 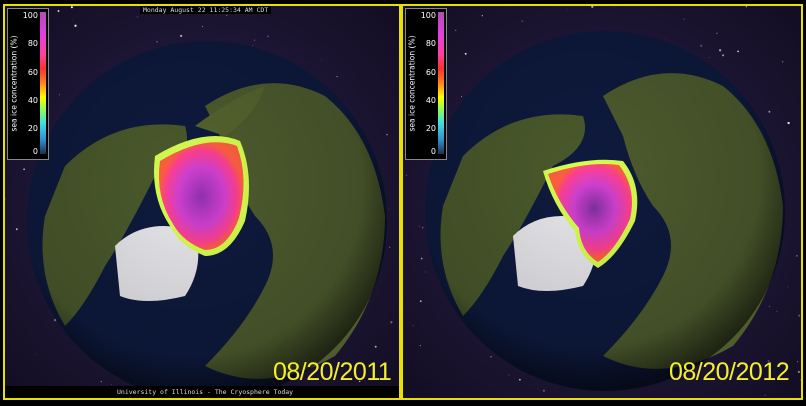 What do you see at coordinates (206, 10) in the screenshot?
I see `timestamp: Monday August 22 11:25:34 AM CDT` at bounding box center [206, 10].